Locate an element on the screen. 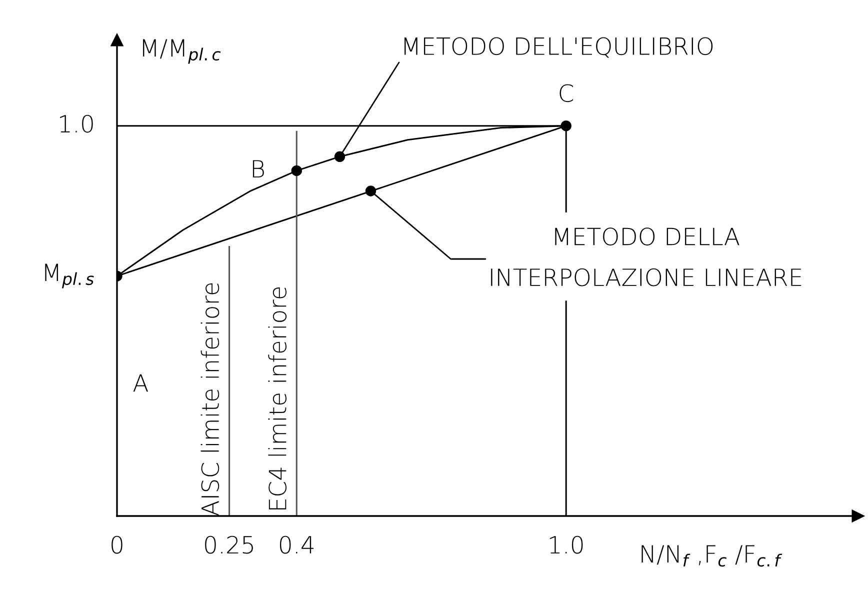 The height and width of the screenshot is (591, 868). annotation: METODO DELLA INTERPOLAZIONE LINEARE is located at coordinates (646, 257).